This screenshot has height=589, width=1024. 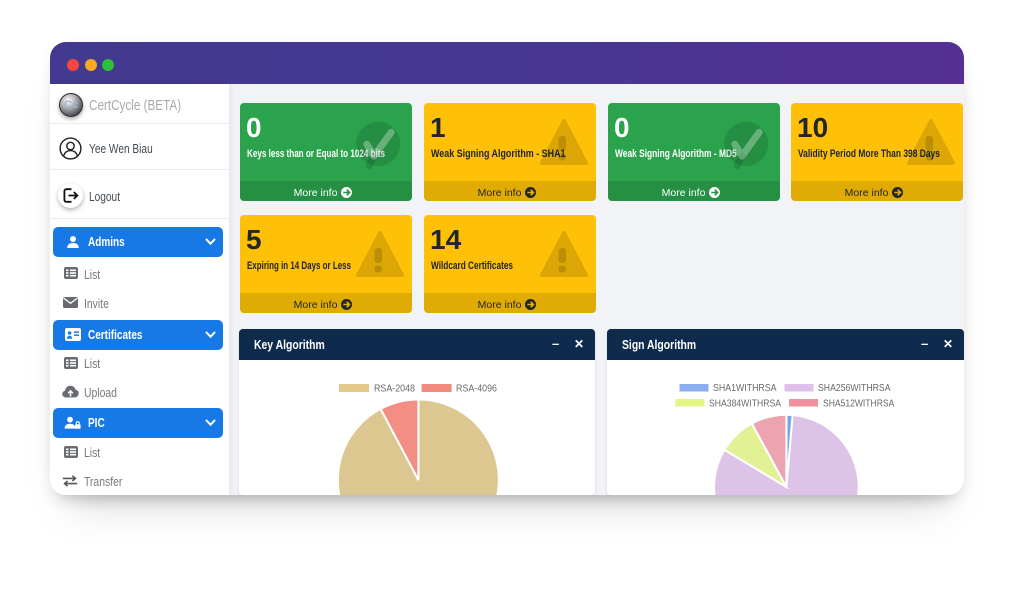 What do you see at coordinates (476, 389) in the screenshot?
I see `svg-text: RSA-4096` at bounding box center [476, 389].